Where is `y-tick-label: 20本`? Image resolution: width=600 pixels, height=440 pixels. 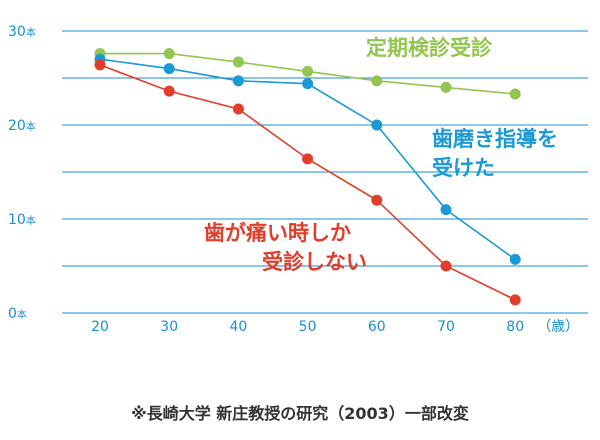
y-tick-label: 20本 is located at coordinates (22, 126).